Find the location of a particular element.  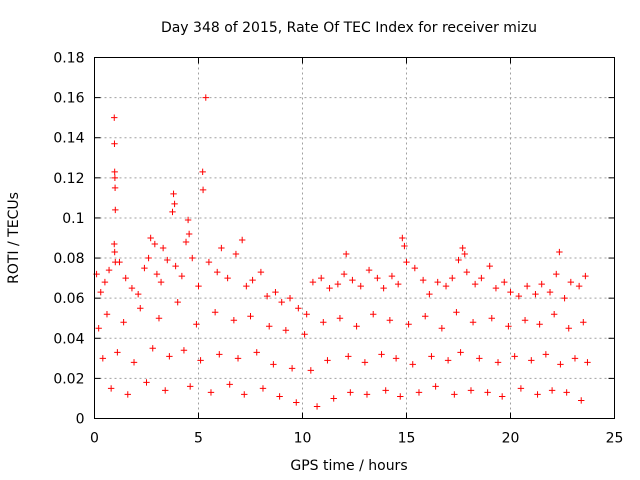

x-axis-label: GPS time / hours is located at coordinates (348, 466).